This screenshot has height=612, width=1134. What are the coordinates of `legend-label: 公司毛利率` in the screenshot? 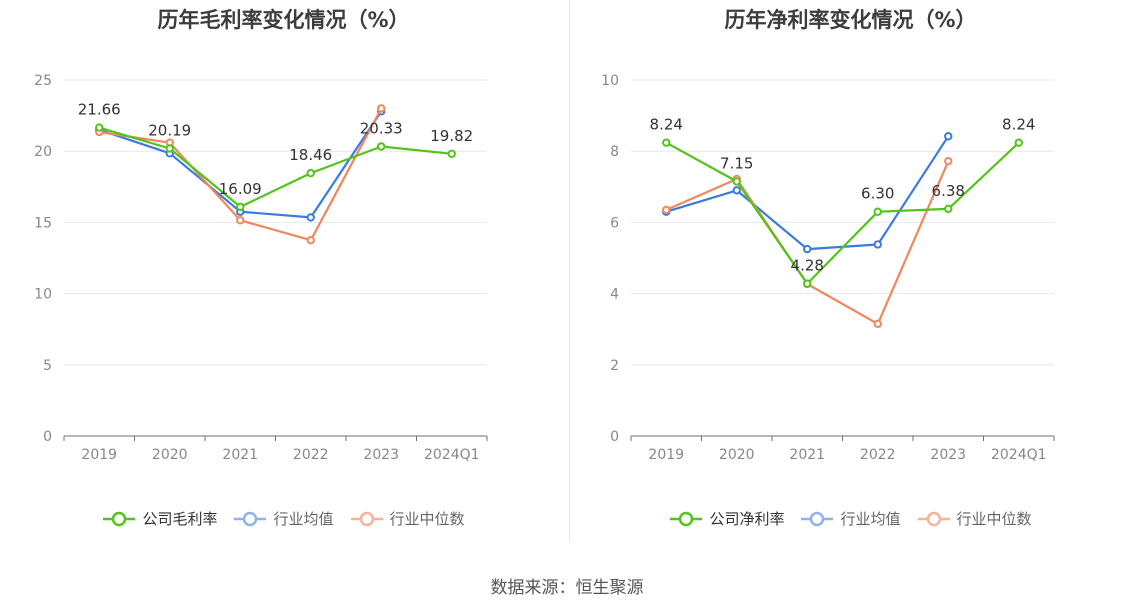 It's located at (180, 519).